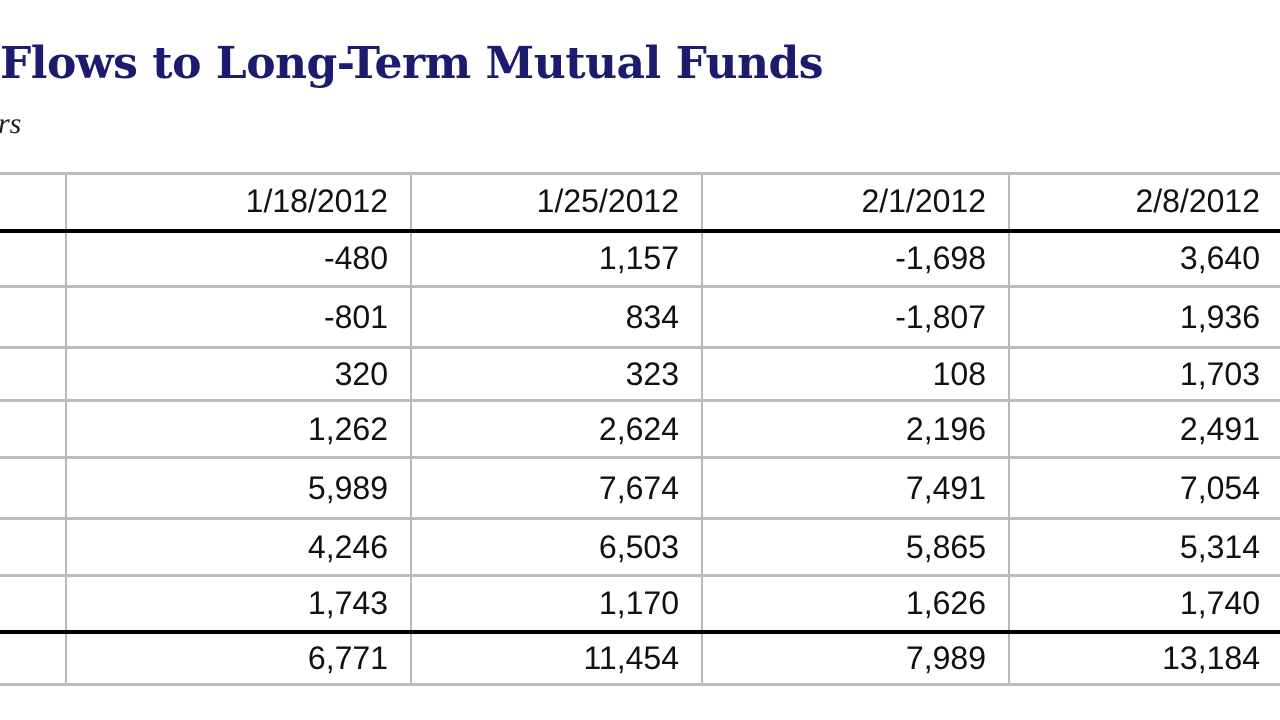 The width and height of the screenshot is (1280, 720). What do you see at coordinates (238, 429) in the screenshot?
I see `cell: 1,262` at bounding box center [238, 429].